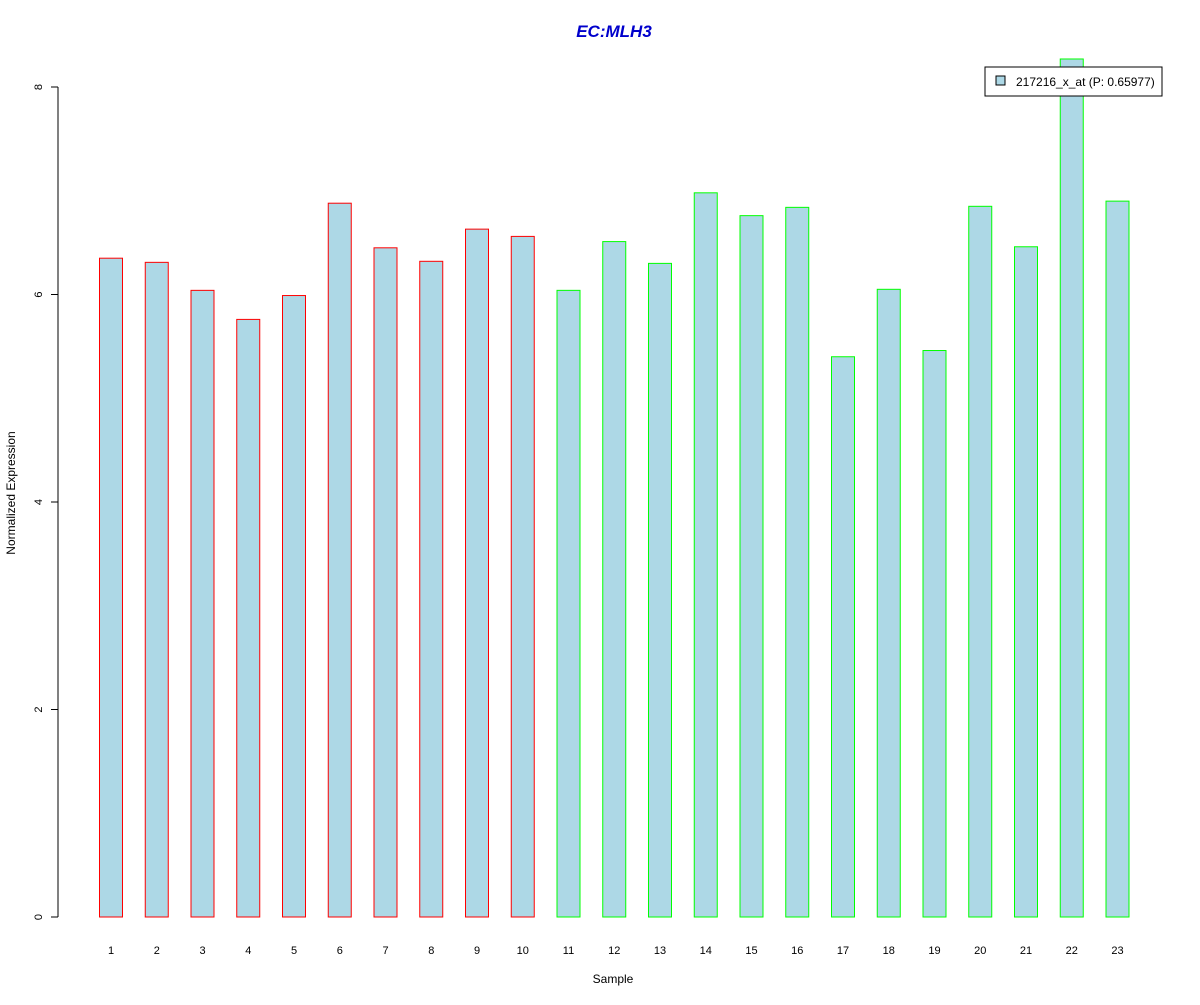 Image resolution: width=1200 pixels, height=1005 pixels. I want to click on y-axis-label: Normalized Expression, so click(11, 492).